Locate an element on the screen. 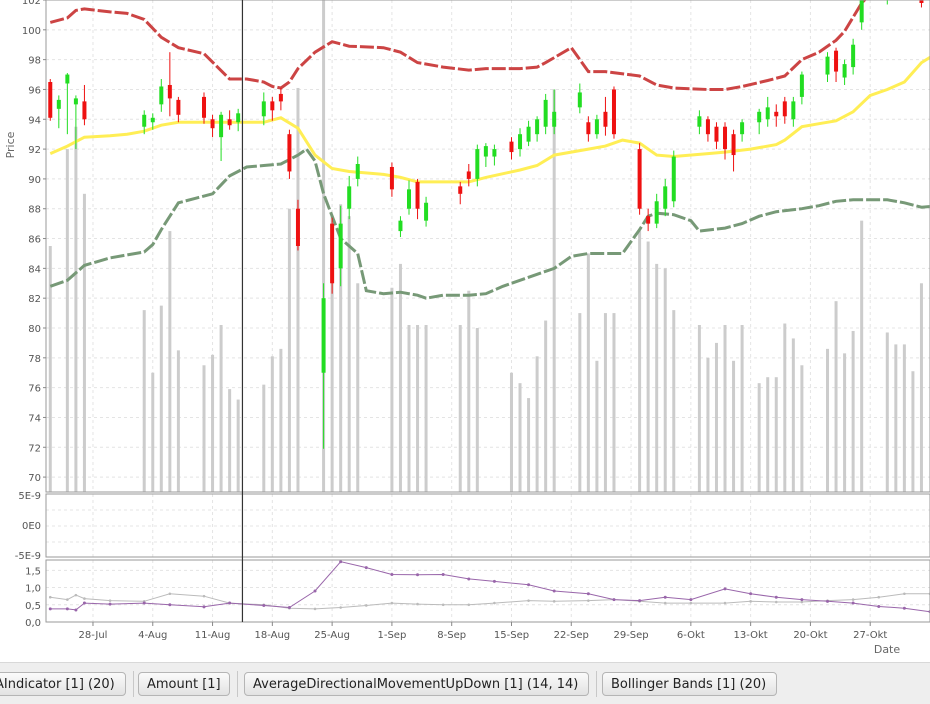 The image size is (930, 704). price-tick-label: 82 is located at coordinates (34, 299).